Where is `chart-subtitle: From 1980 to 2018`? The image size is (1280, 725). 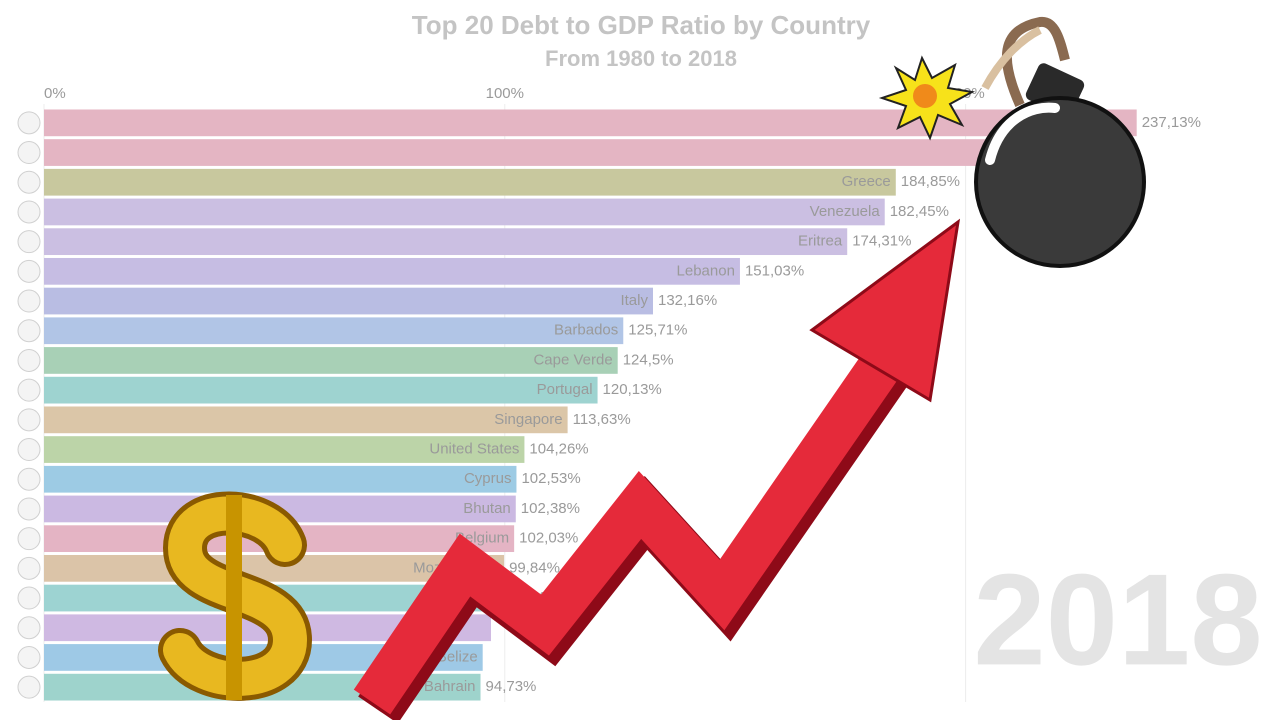 chart-subtitle: From 1980 to 2018 is located at coordinates (641, 58).